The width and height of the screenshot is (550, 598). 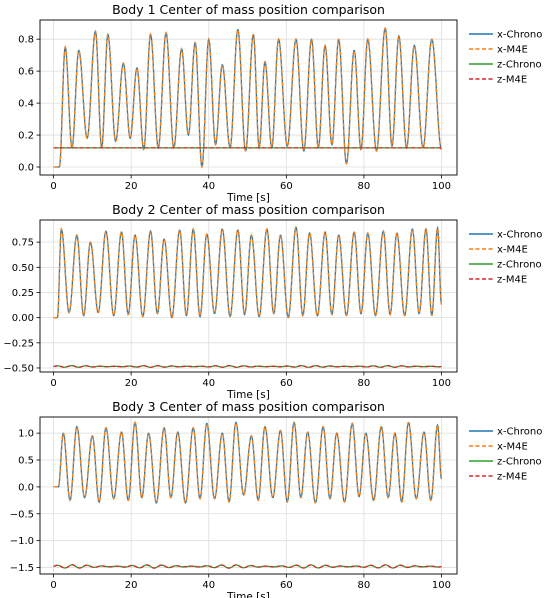 What do you see at coordinates (23, 293) in the screenshot?
I see `y-tick-label: 0.25` at bounding box center [23, 293].